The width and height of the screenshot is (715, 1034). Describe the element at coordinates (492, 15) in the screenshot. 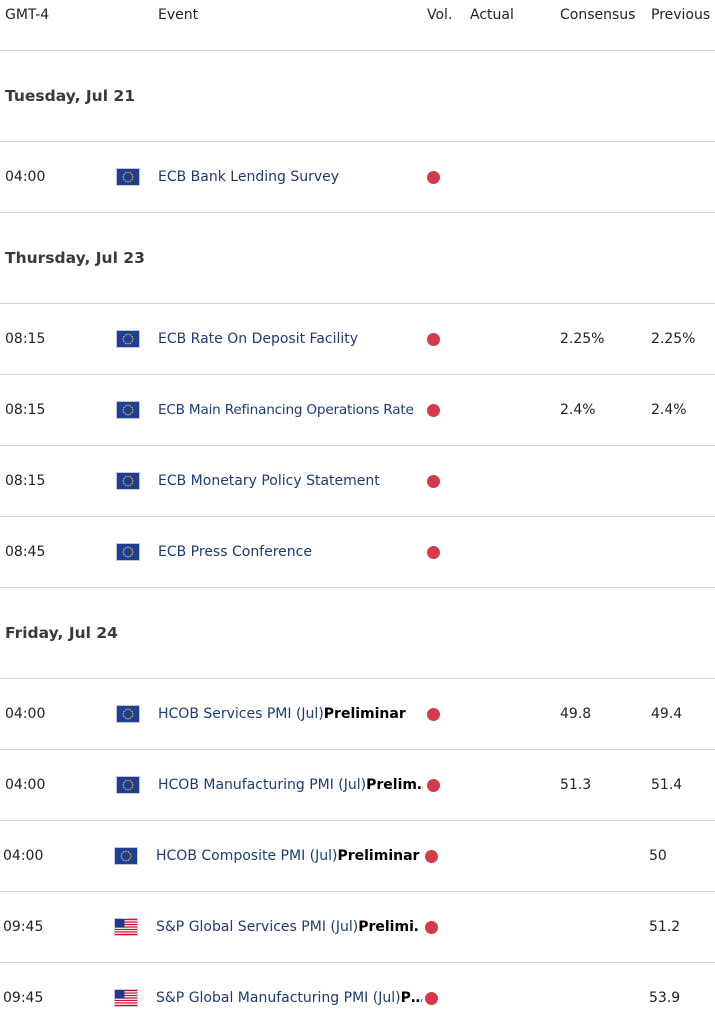

I see `actual-column-header: Actual` at that location.